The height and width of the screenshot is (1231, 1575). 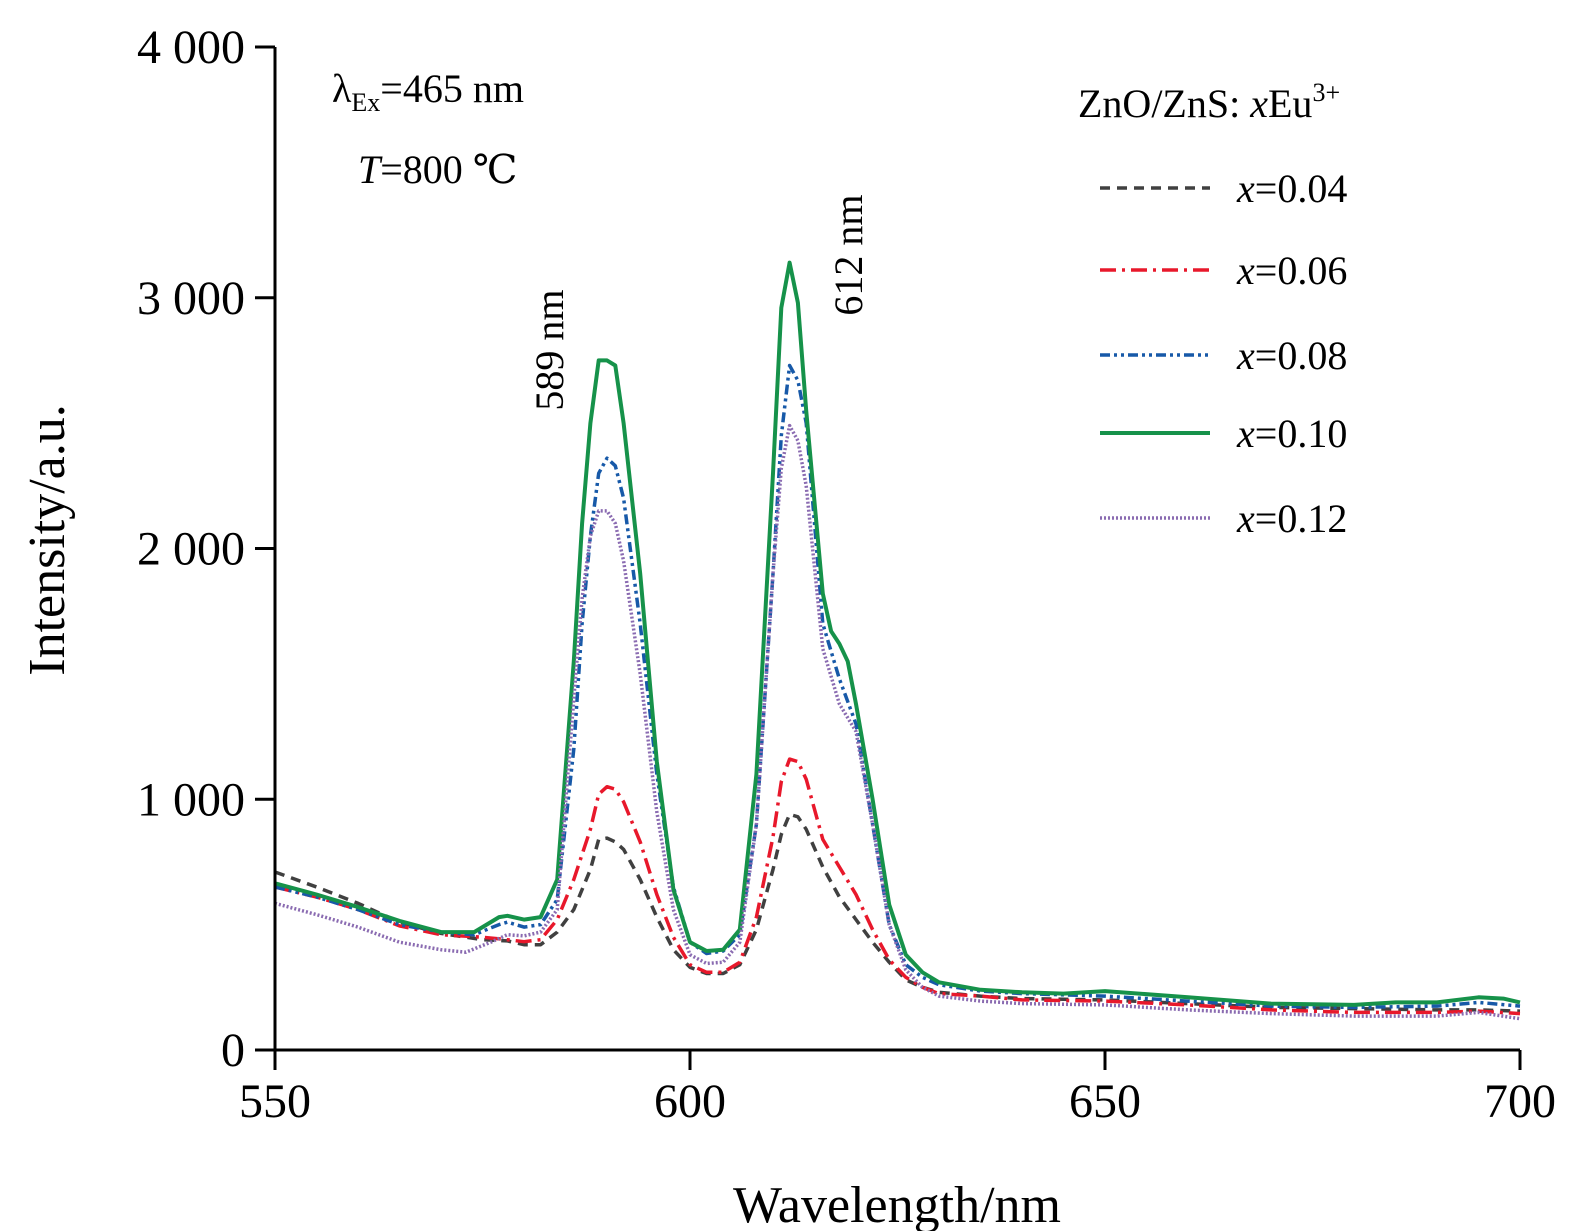 What do you see at coordinates (1223, 270) in the screenshot?
I see `legend-entry: x=0.06` at bounding box center [1223, 270].